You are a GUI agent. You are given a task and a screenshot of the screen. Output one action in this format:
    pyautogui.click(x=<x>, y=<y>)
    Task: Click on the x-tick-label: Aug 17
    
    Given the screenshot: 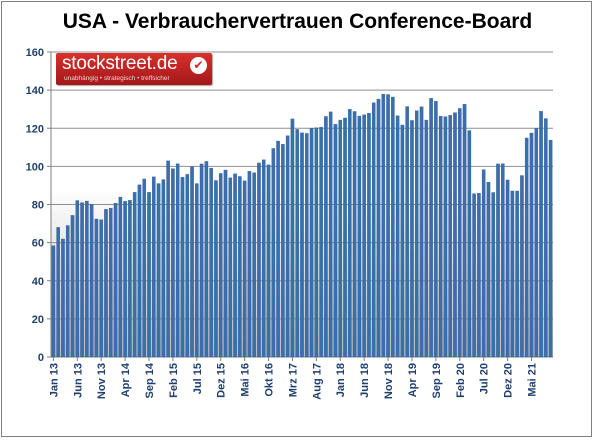 What is the action you would take?
    pyautogui.click(x=317, y=381)
    